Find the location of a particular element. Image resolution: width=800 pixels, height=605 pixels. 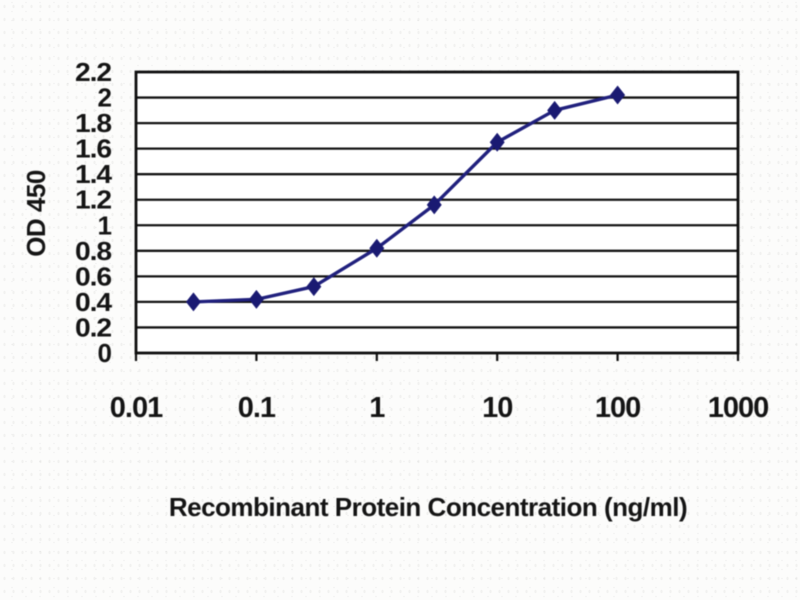

y-tick-label: 0.8 is located at coordinates (93, 251).